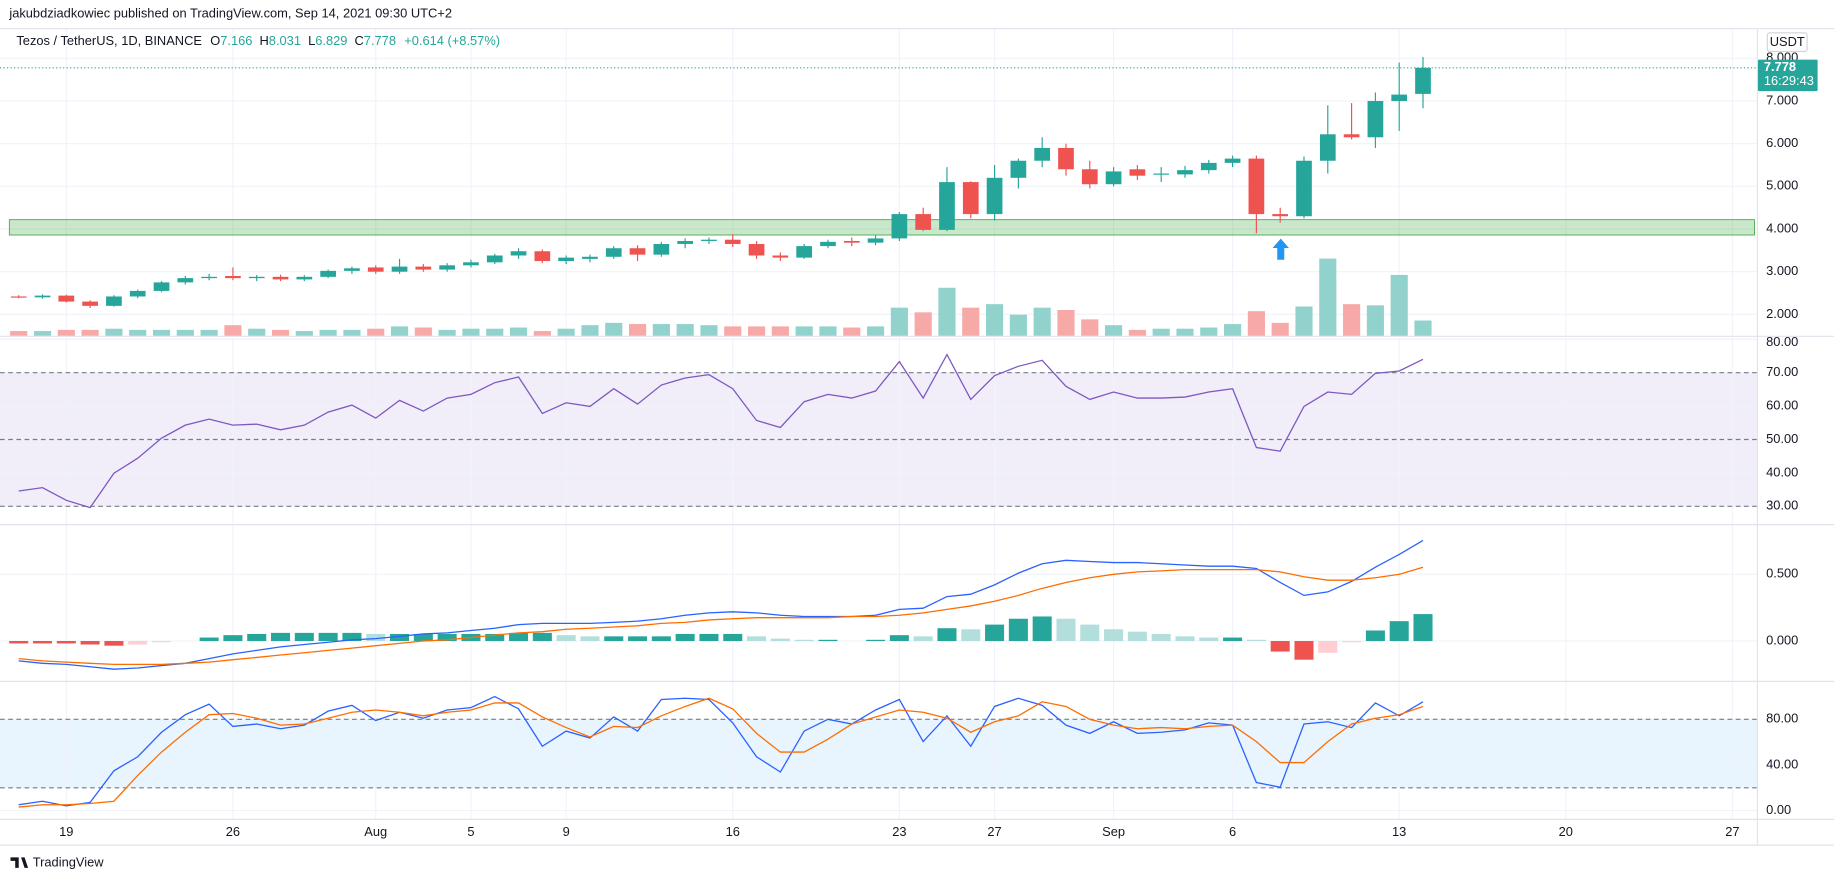 Image resolution: width=1834 pixels, height=882 pixels. Describe the element at coordinates (1782, 371) in the screenshot. I see `y-tick-label: 70.00` at that location.